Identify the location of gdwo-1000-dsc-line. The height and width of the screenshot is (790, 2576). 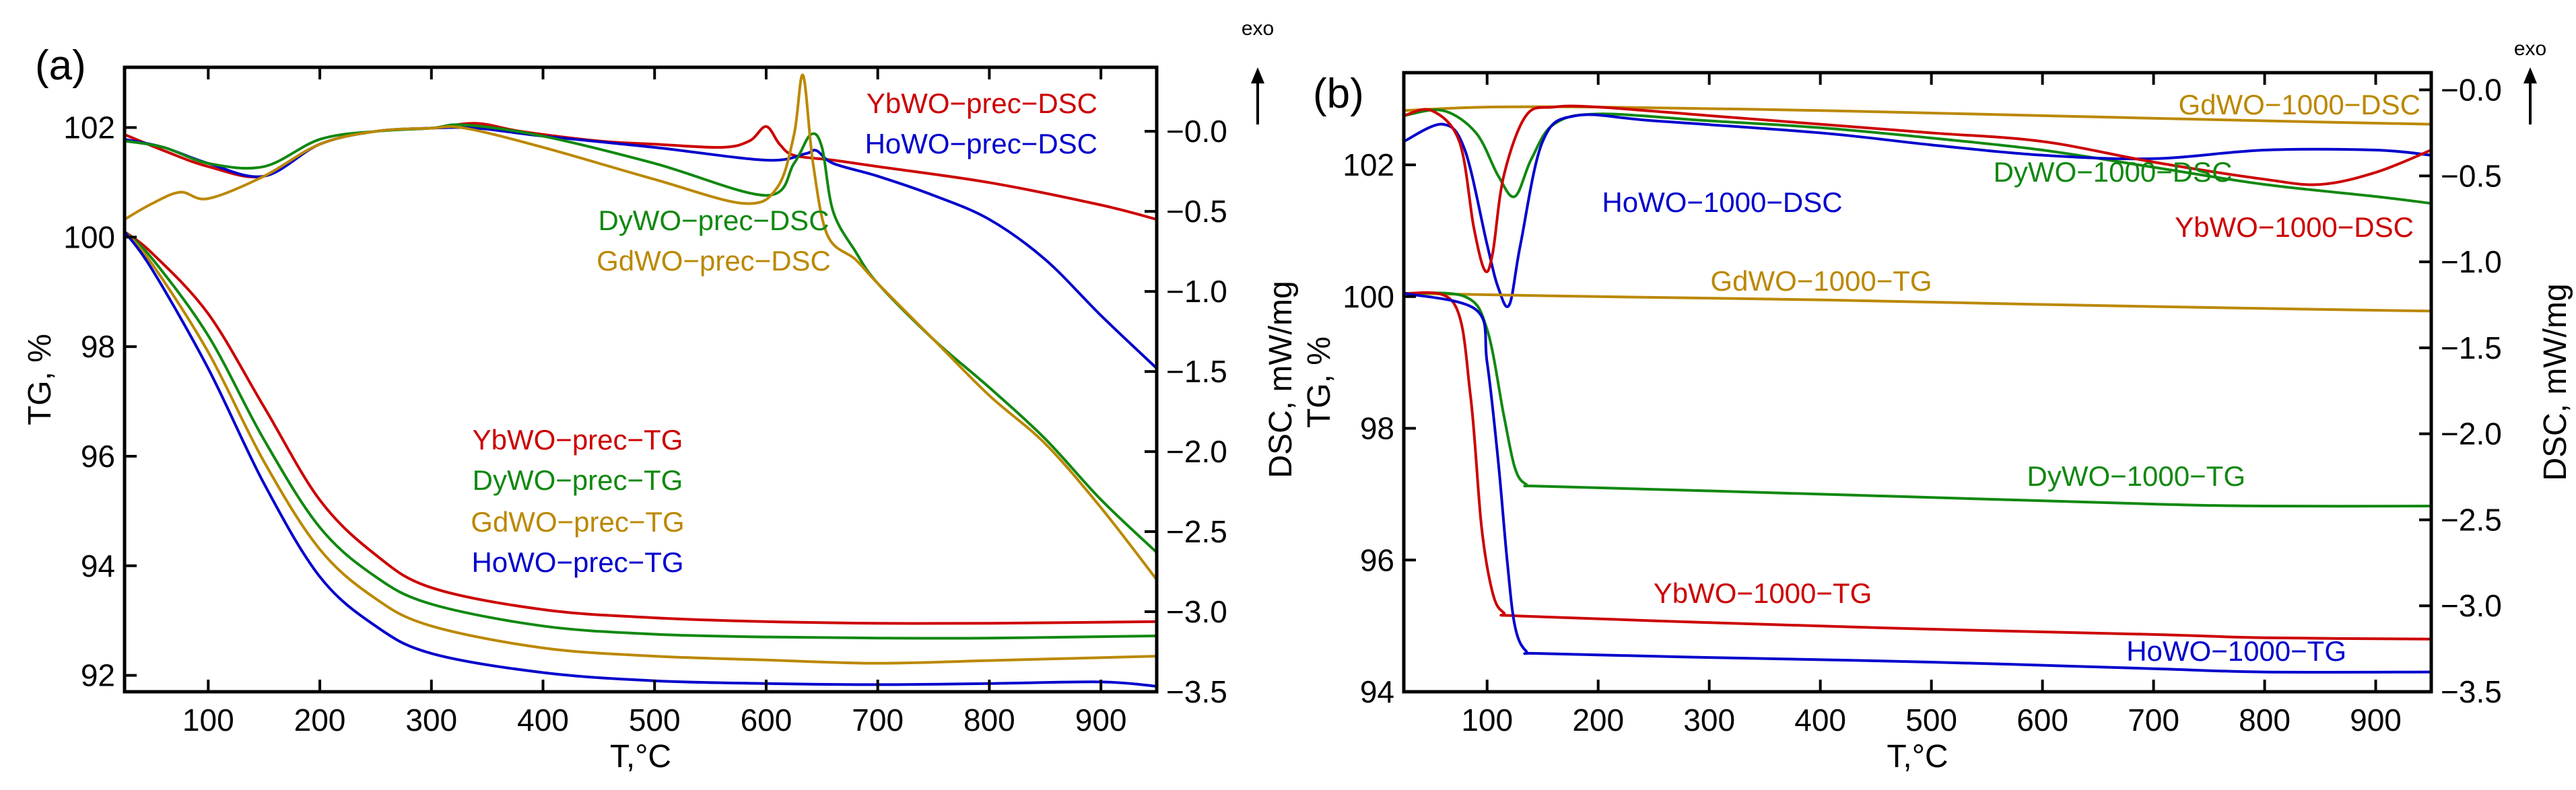
(1918, 115).